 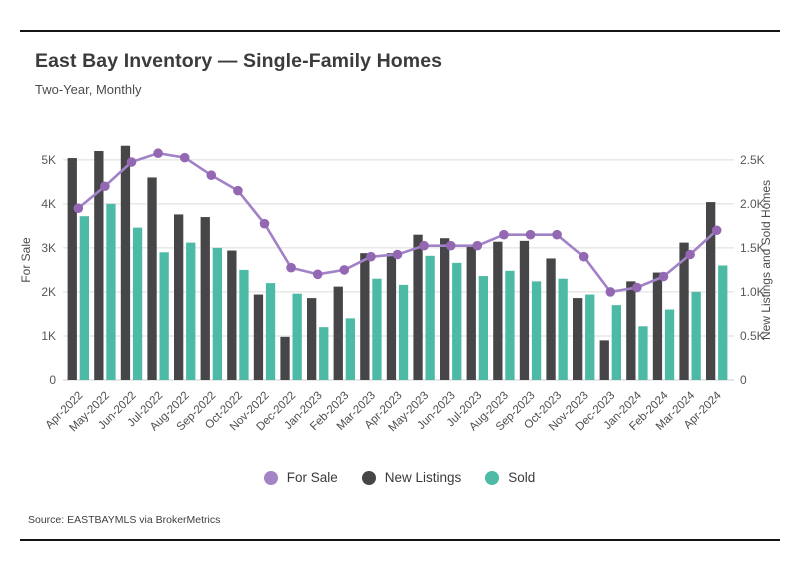 I want to click on chart-legend: For Sale New Listings Sold, so click(x=399, y=477).